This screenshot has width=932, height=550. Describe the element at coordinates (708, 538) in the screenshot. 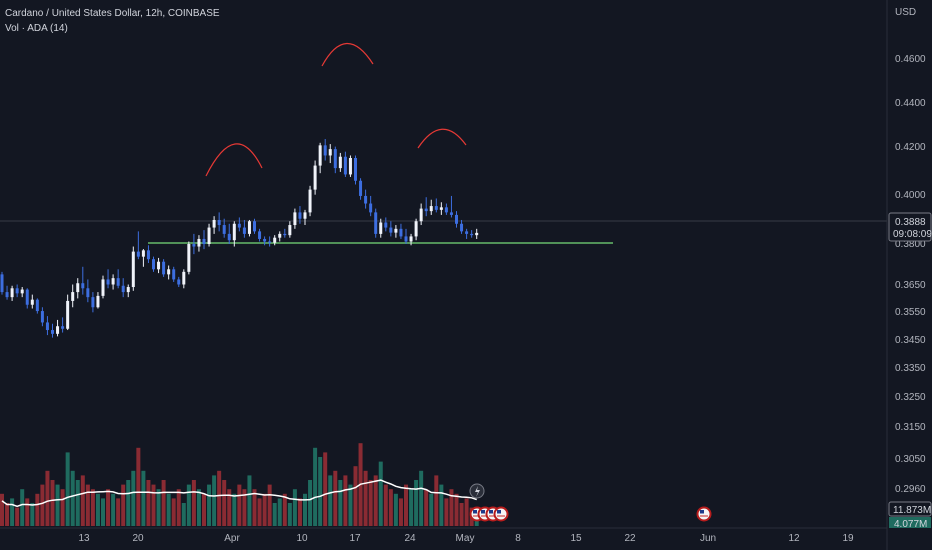

I see `time-tick-label: Jun` at that location.